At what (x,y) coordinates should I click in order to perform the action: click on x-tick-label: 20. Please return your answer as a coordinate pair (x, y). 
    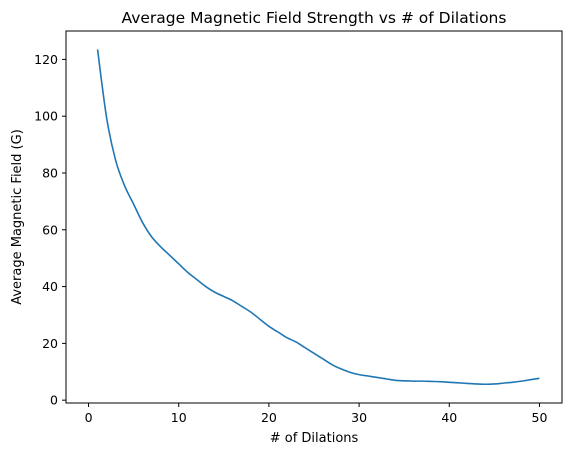
    Looking at the image, I should click on (269, 417).